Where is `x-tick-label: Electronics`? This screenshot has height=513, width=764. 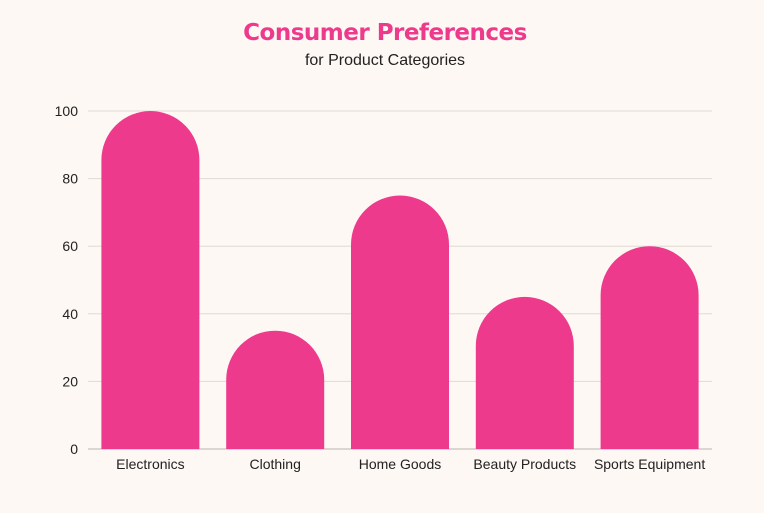
x-tick-label: Electronics is located at coordinates (150, 464).